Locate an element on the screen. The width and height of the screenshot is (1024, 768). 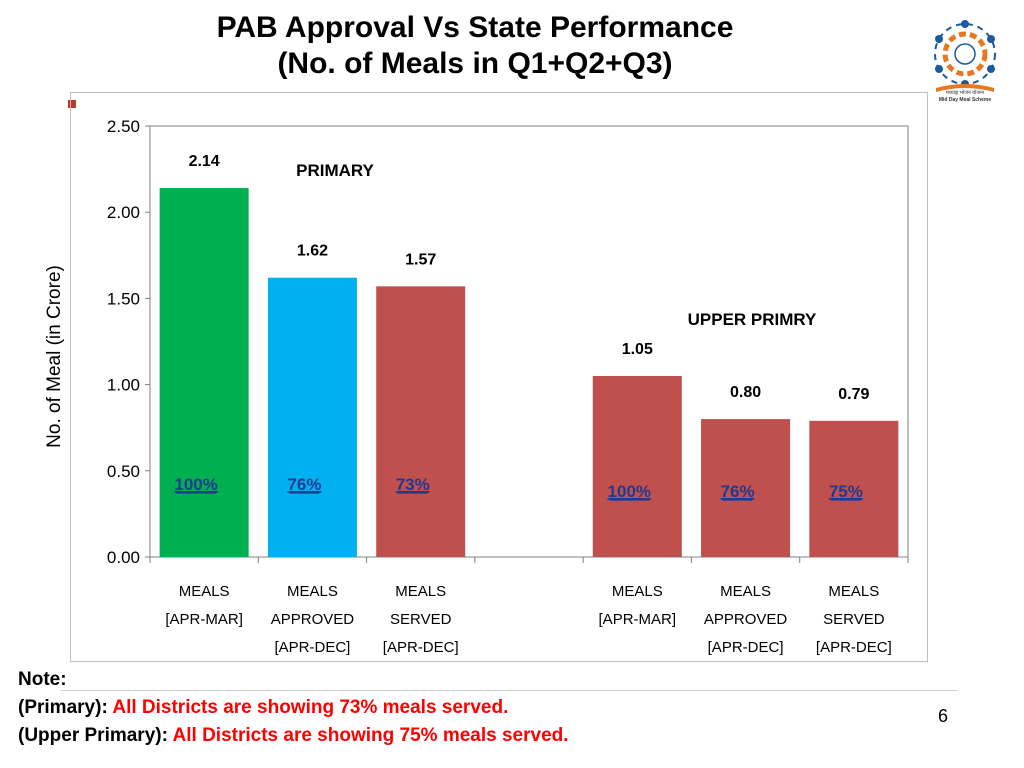
y-tick-label: 2.50 is located at coordinates (123, 126).